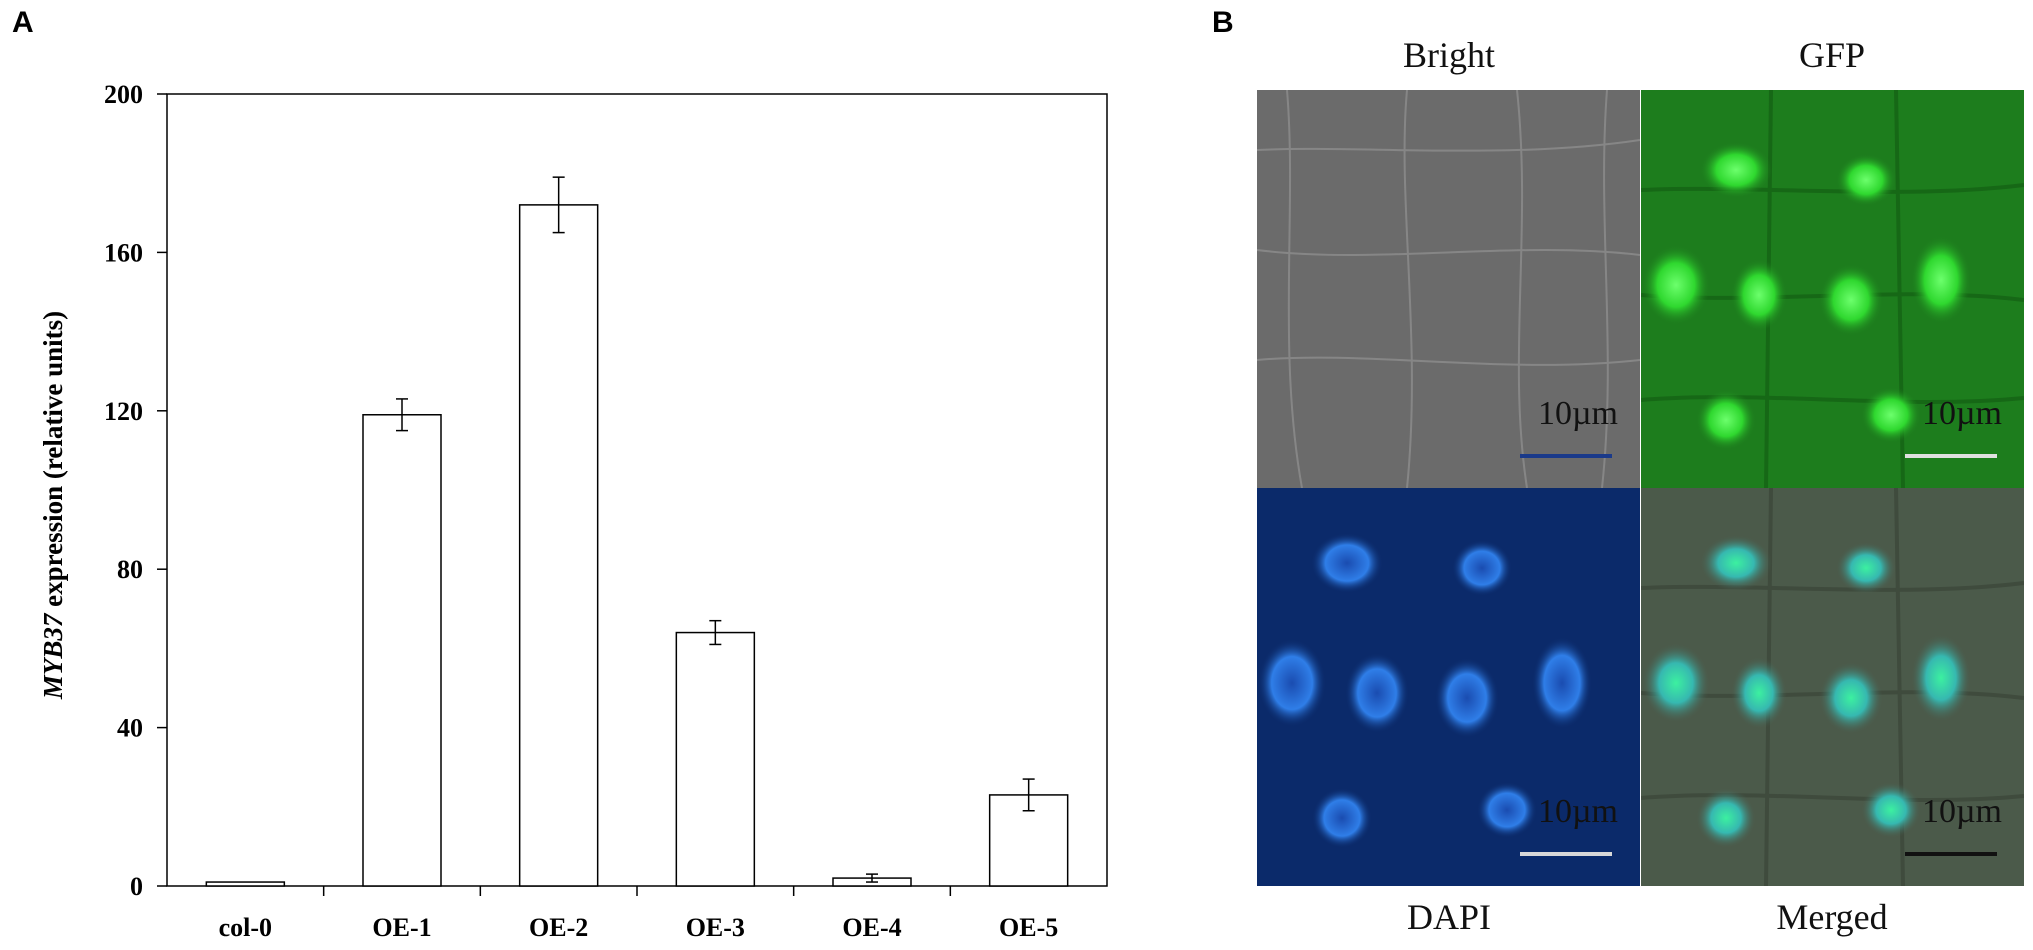 The width and height of the screenshot is (2033, 950). What do you see at coordinates (1223, 22) in the screenshot?
I see `panel-b-letter: B` at bounding box center [1223, 22].